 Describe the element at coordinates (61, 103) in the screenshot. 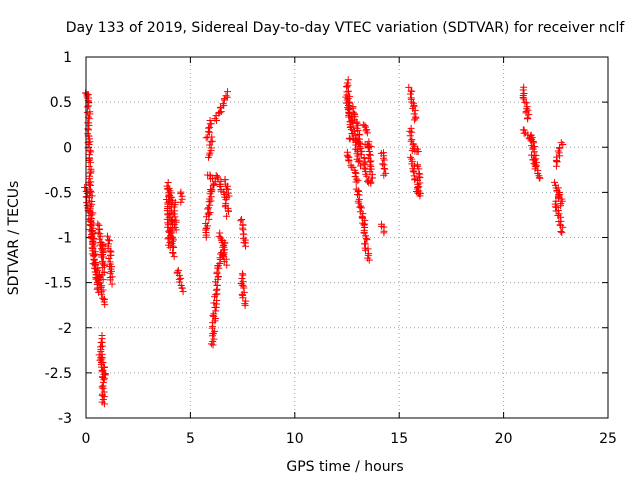

I see `y-tick-label: 0.5` at that location.